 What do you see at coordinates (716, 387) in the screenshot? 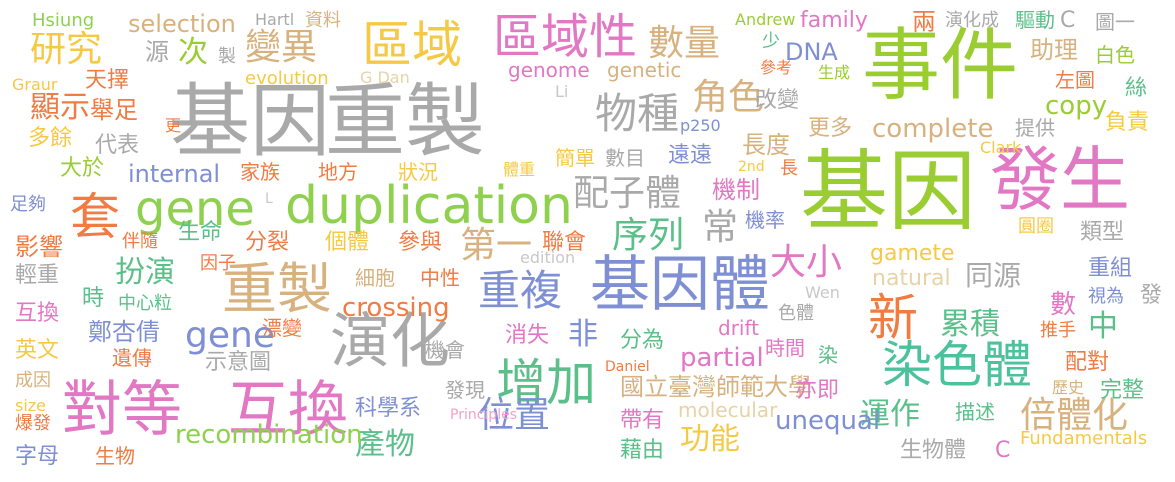
I see `word-ntnu: 國立臺灣師範大學` at bounding box center [716, 387].